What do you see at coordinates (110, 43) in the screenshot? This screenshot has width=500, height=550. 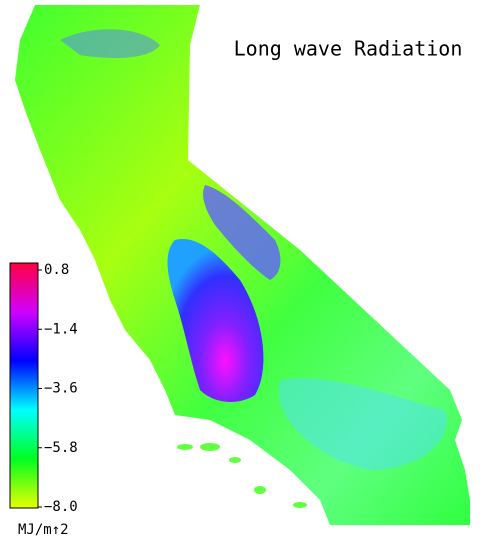 I see `north-blue` at bounding box center [110, 43].